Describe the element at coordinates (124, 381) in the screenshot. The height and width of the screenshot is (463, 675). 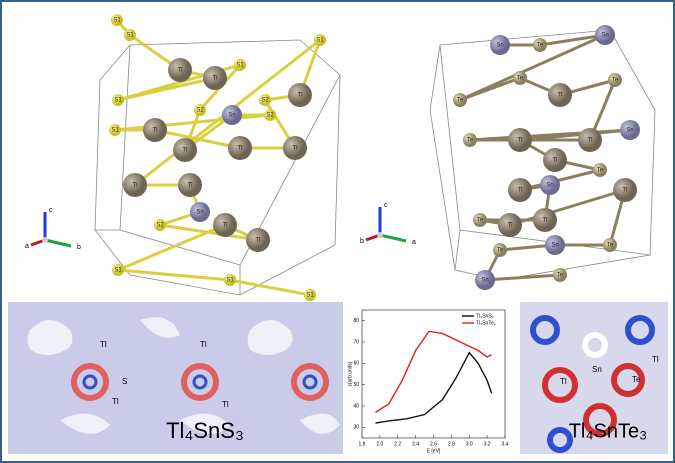
I see `atom-label: S` at that location.